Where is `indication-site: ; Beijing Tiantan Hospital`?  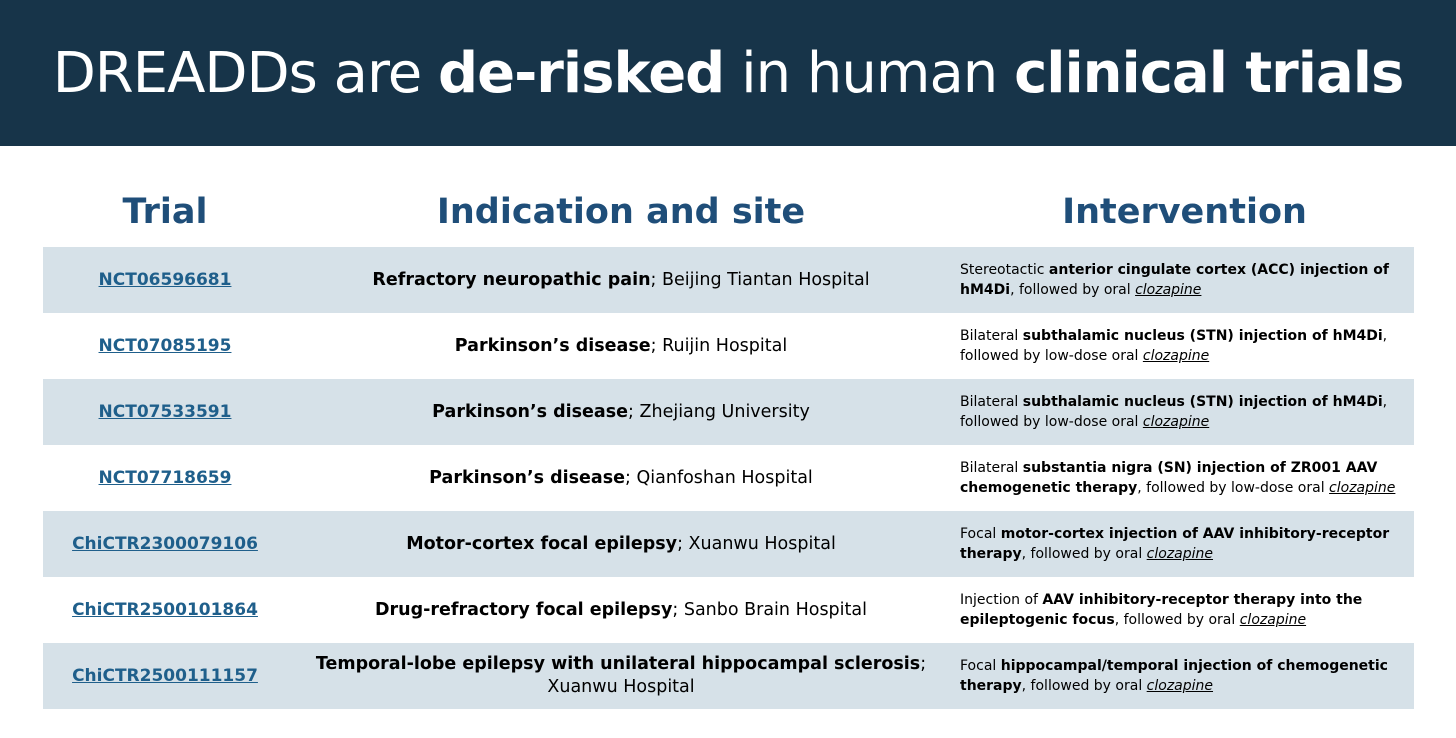 indication-site: ; Beijing Tiantan Hospital is located at coordinates (760, 279).